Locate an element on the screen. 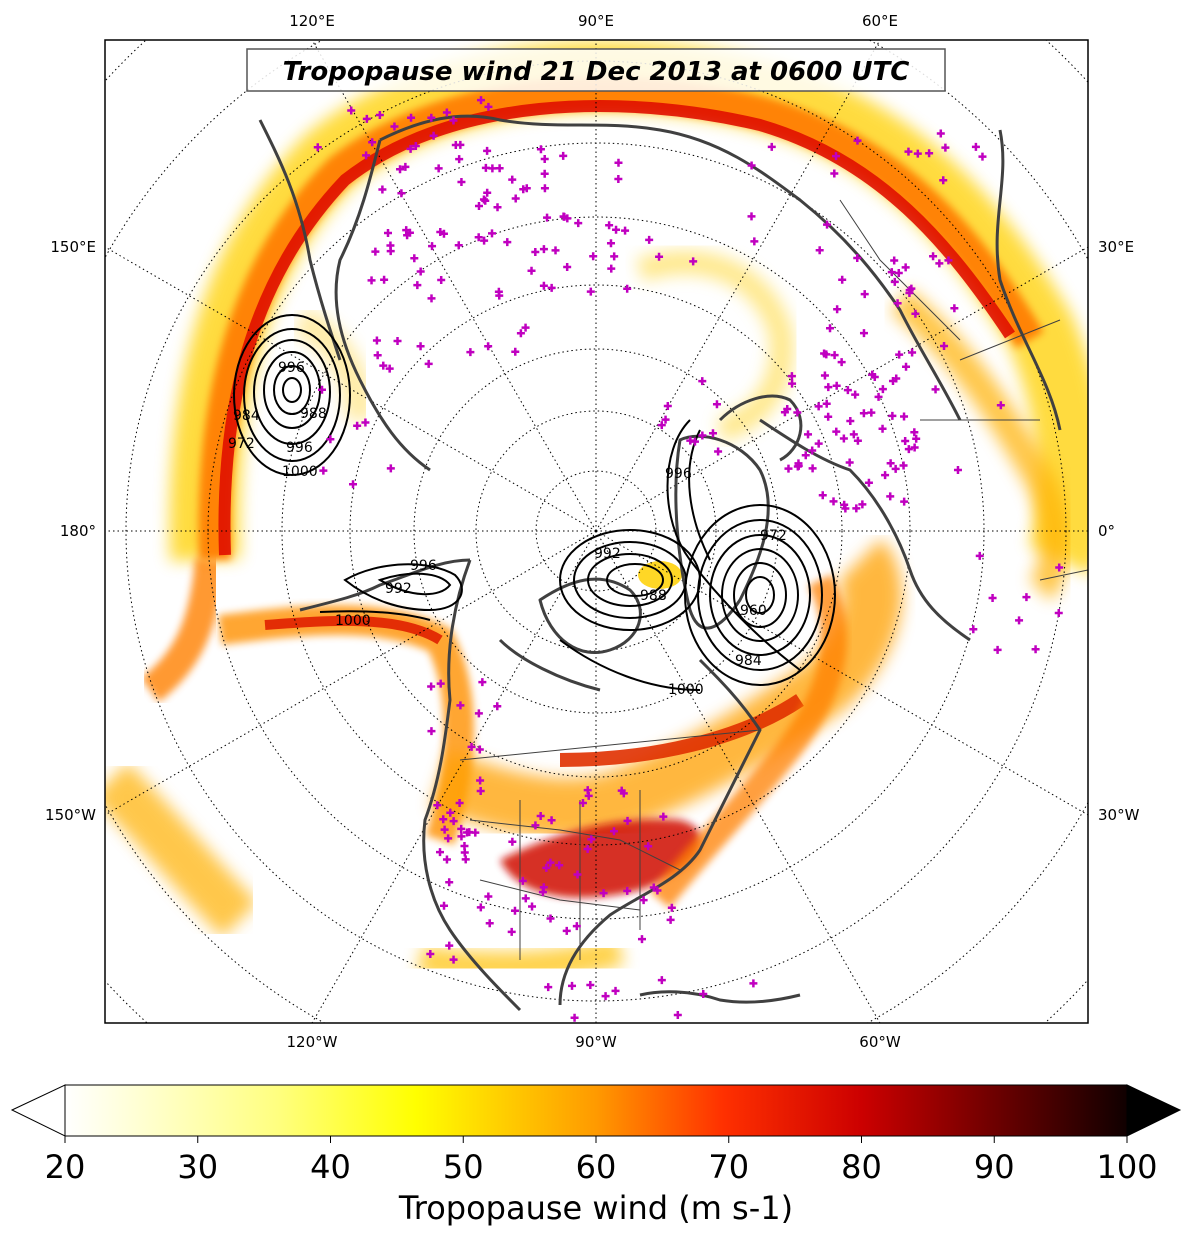  colorbar-tick-label: 80 is located at coordinates (861, 1167).